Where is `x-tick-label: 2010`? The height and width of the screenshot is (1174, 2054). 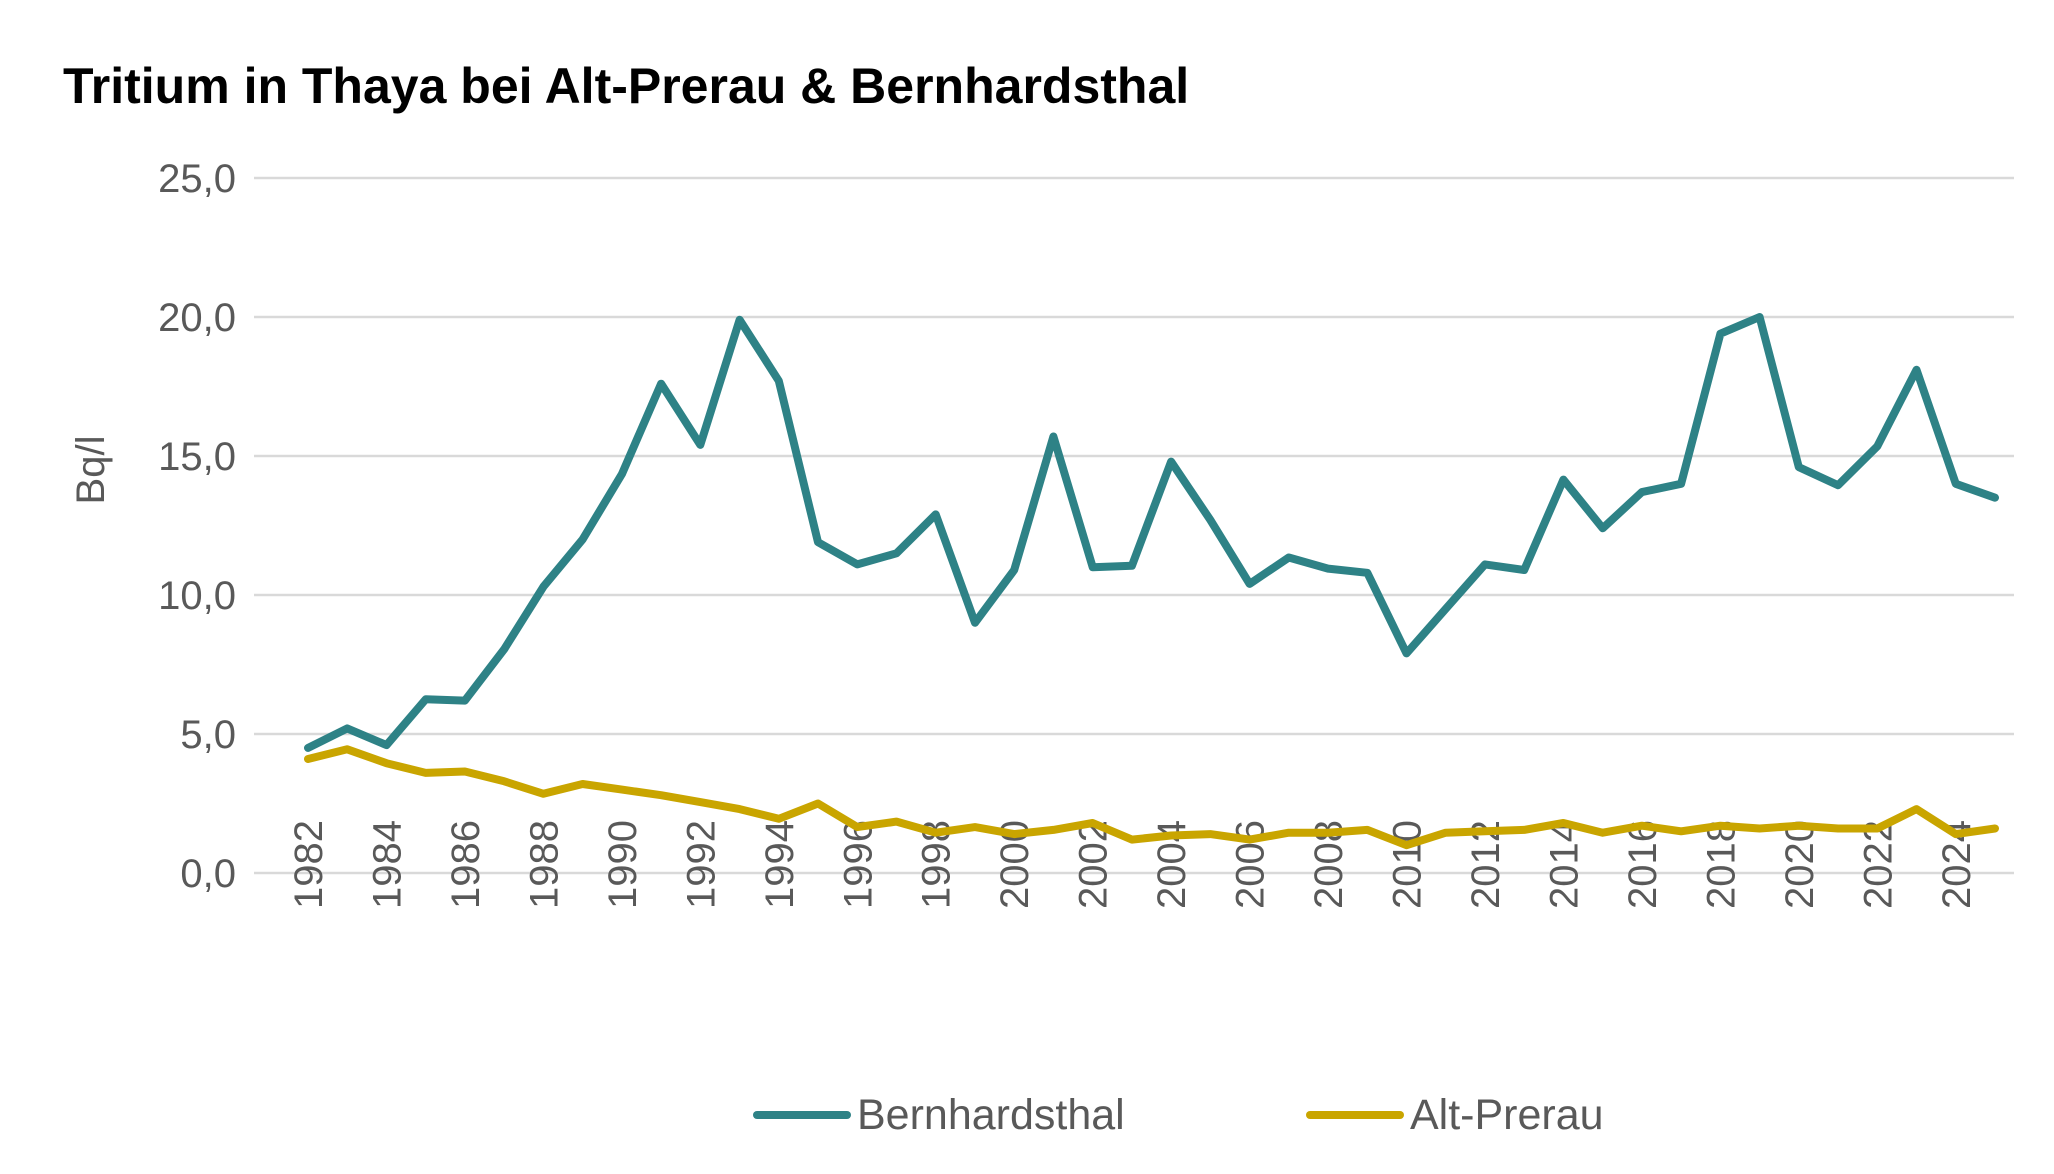
x-tick-label: 2010 is located at coordinates (1408, 864).